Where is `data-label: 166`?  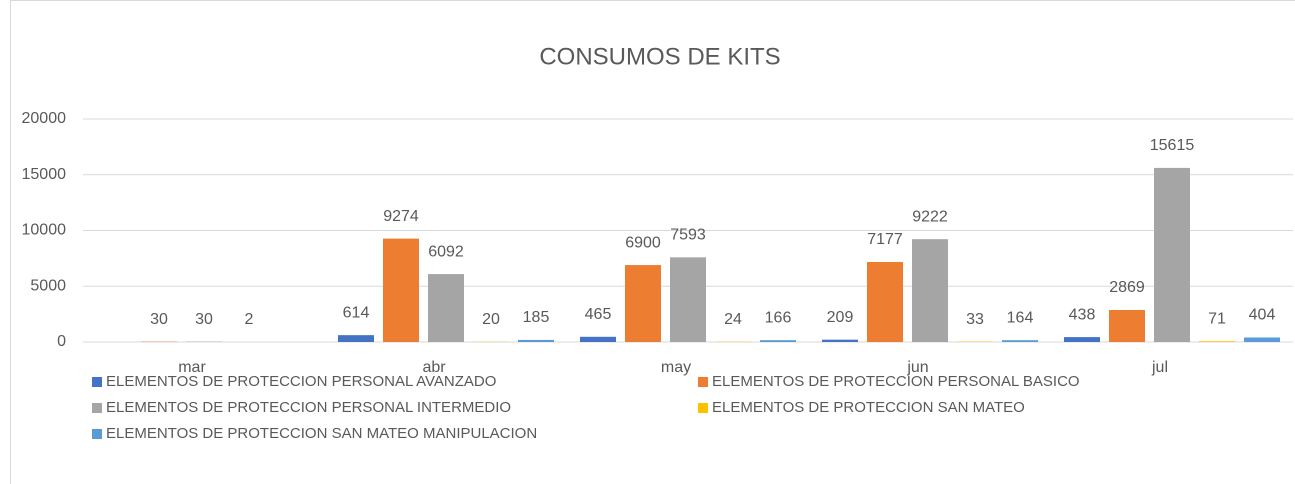 data-label: 166 is located at coordinates (778, 317).